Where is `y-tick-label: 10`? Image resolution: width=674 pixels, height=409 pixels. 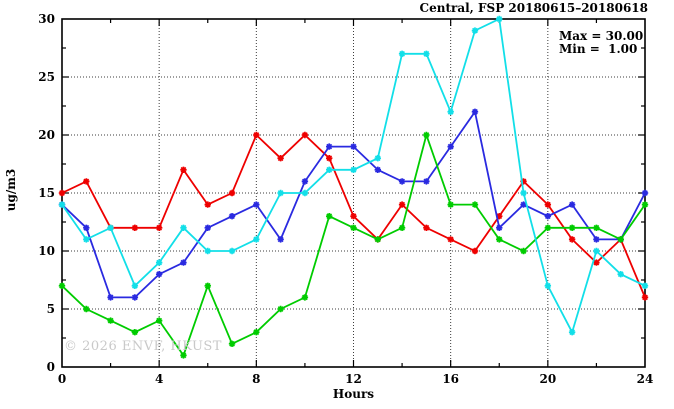 y-tick-label: 10 is located at coordinates (46, 251).